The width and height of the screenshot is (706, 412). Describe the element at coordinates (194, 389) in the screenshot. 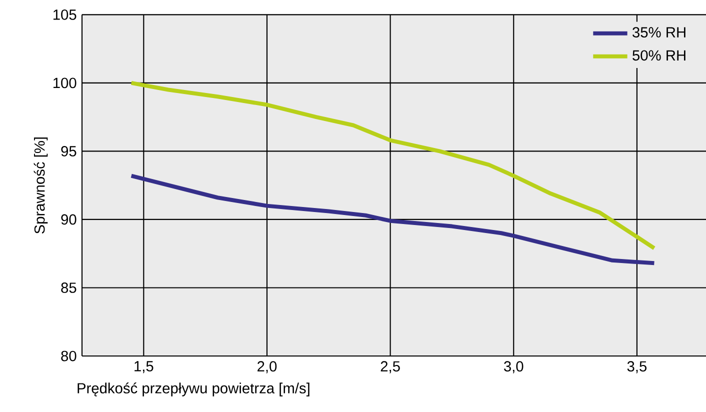

I see `x-axis-title: Prędkość przepływu powietrza [m/s]` at that location.